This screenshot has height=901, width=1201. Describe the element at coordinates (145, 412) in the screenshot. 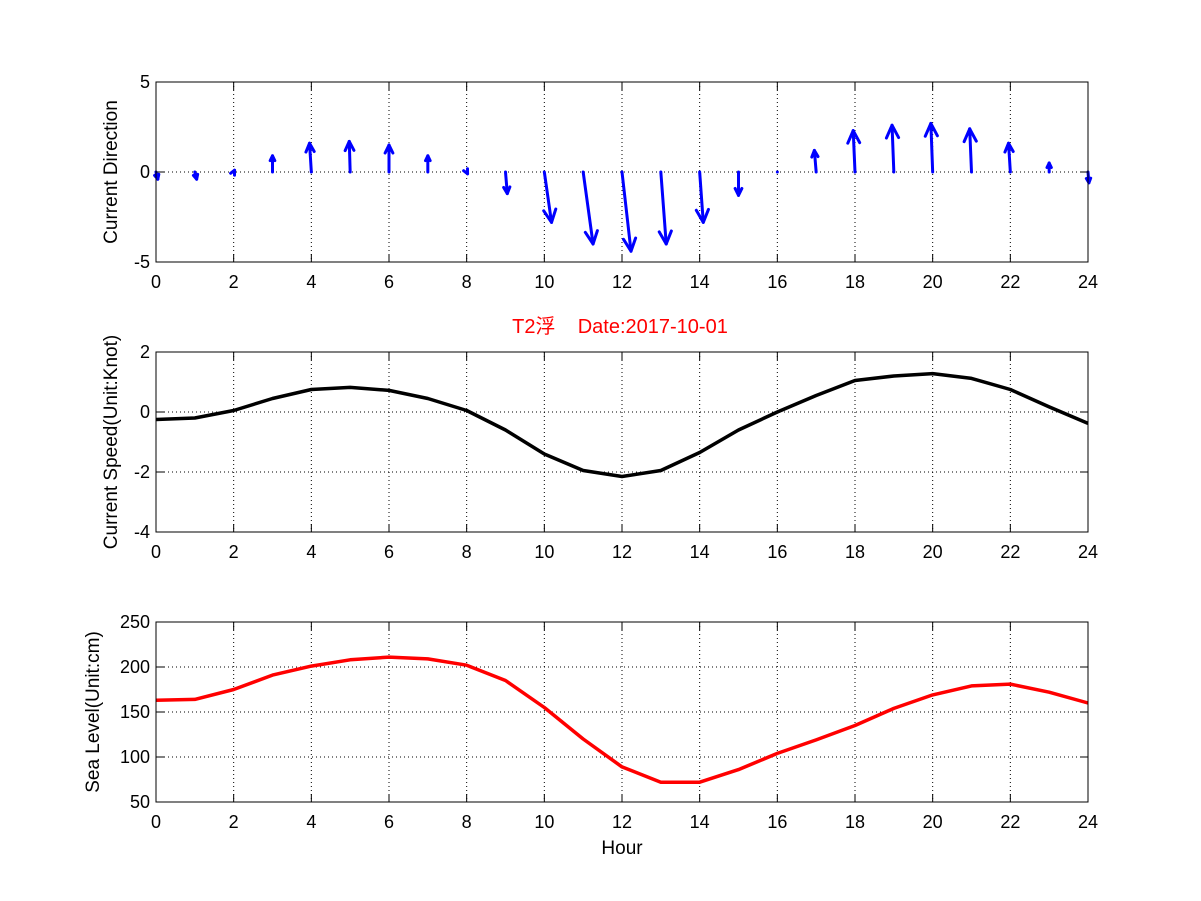

I see `current-speed-y-tick-label: 0` at that location.